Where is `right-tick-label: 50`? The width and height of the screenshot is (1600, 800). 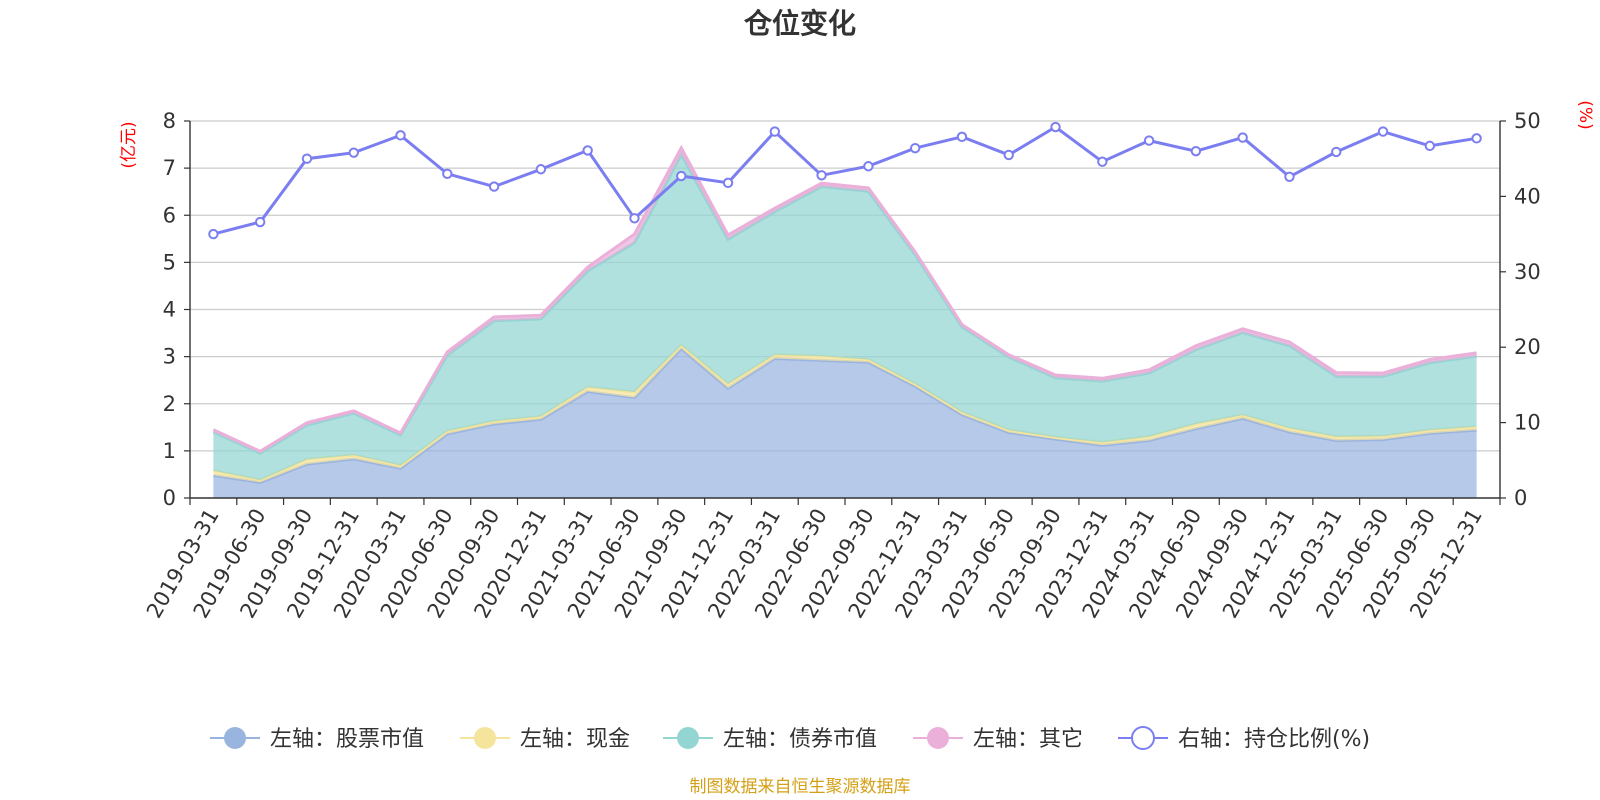
right-tick-label: 50 is located at coordinates (1527, 121).